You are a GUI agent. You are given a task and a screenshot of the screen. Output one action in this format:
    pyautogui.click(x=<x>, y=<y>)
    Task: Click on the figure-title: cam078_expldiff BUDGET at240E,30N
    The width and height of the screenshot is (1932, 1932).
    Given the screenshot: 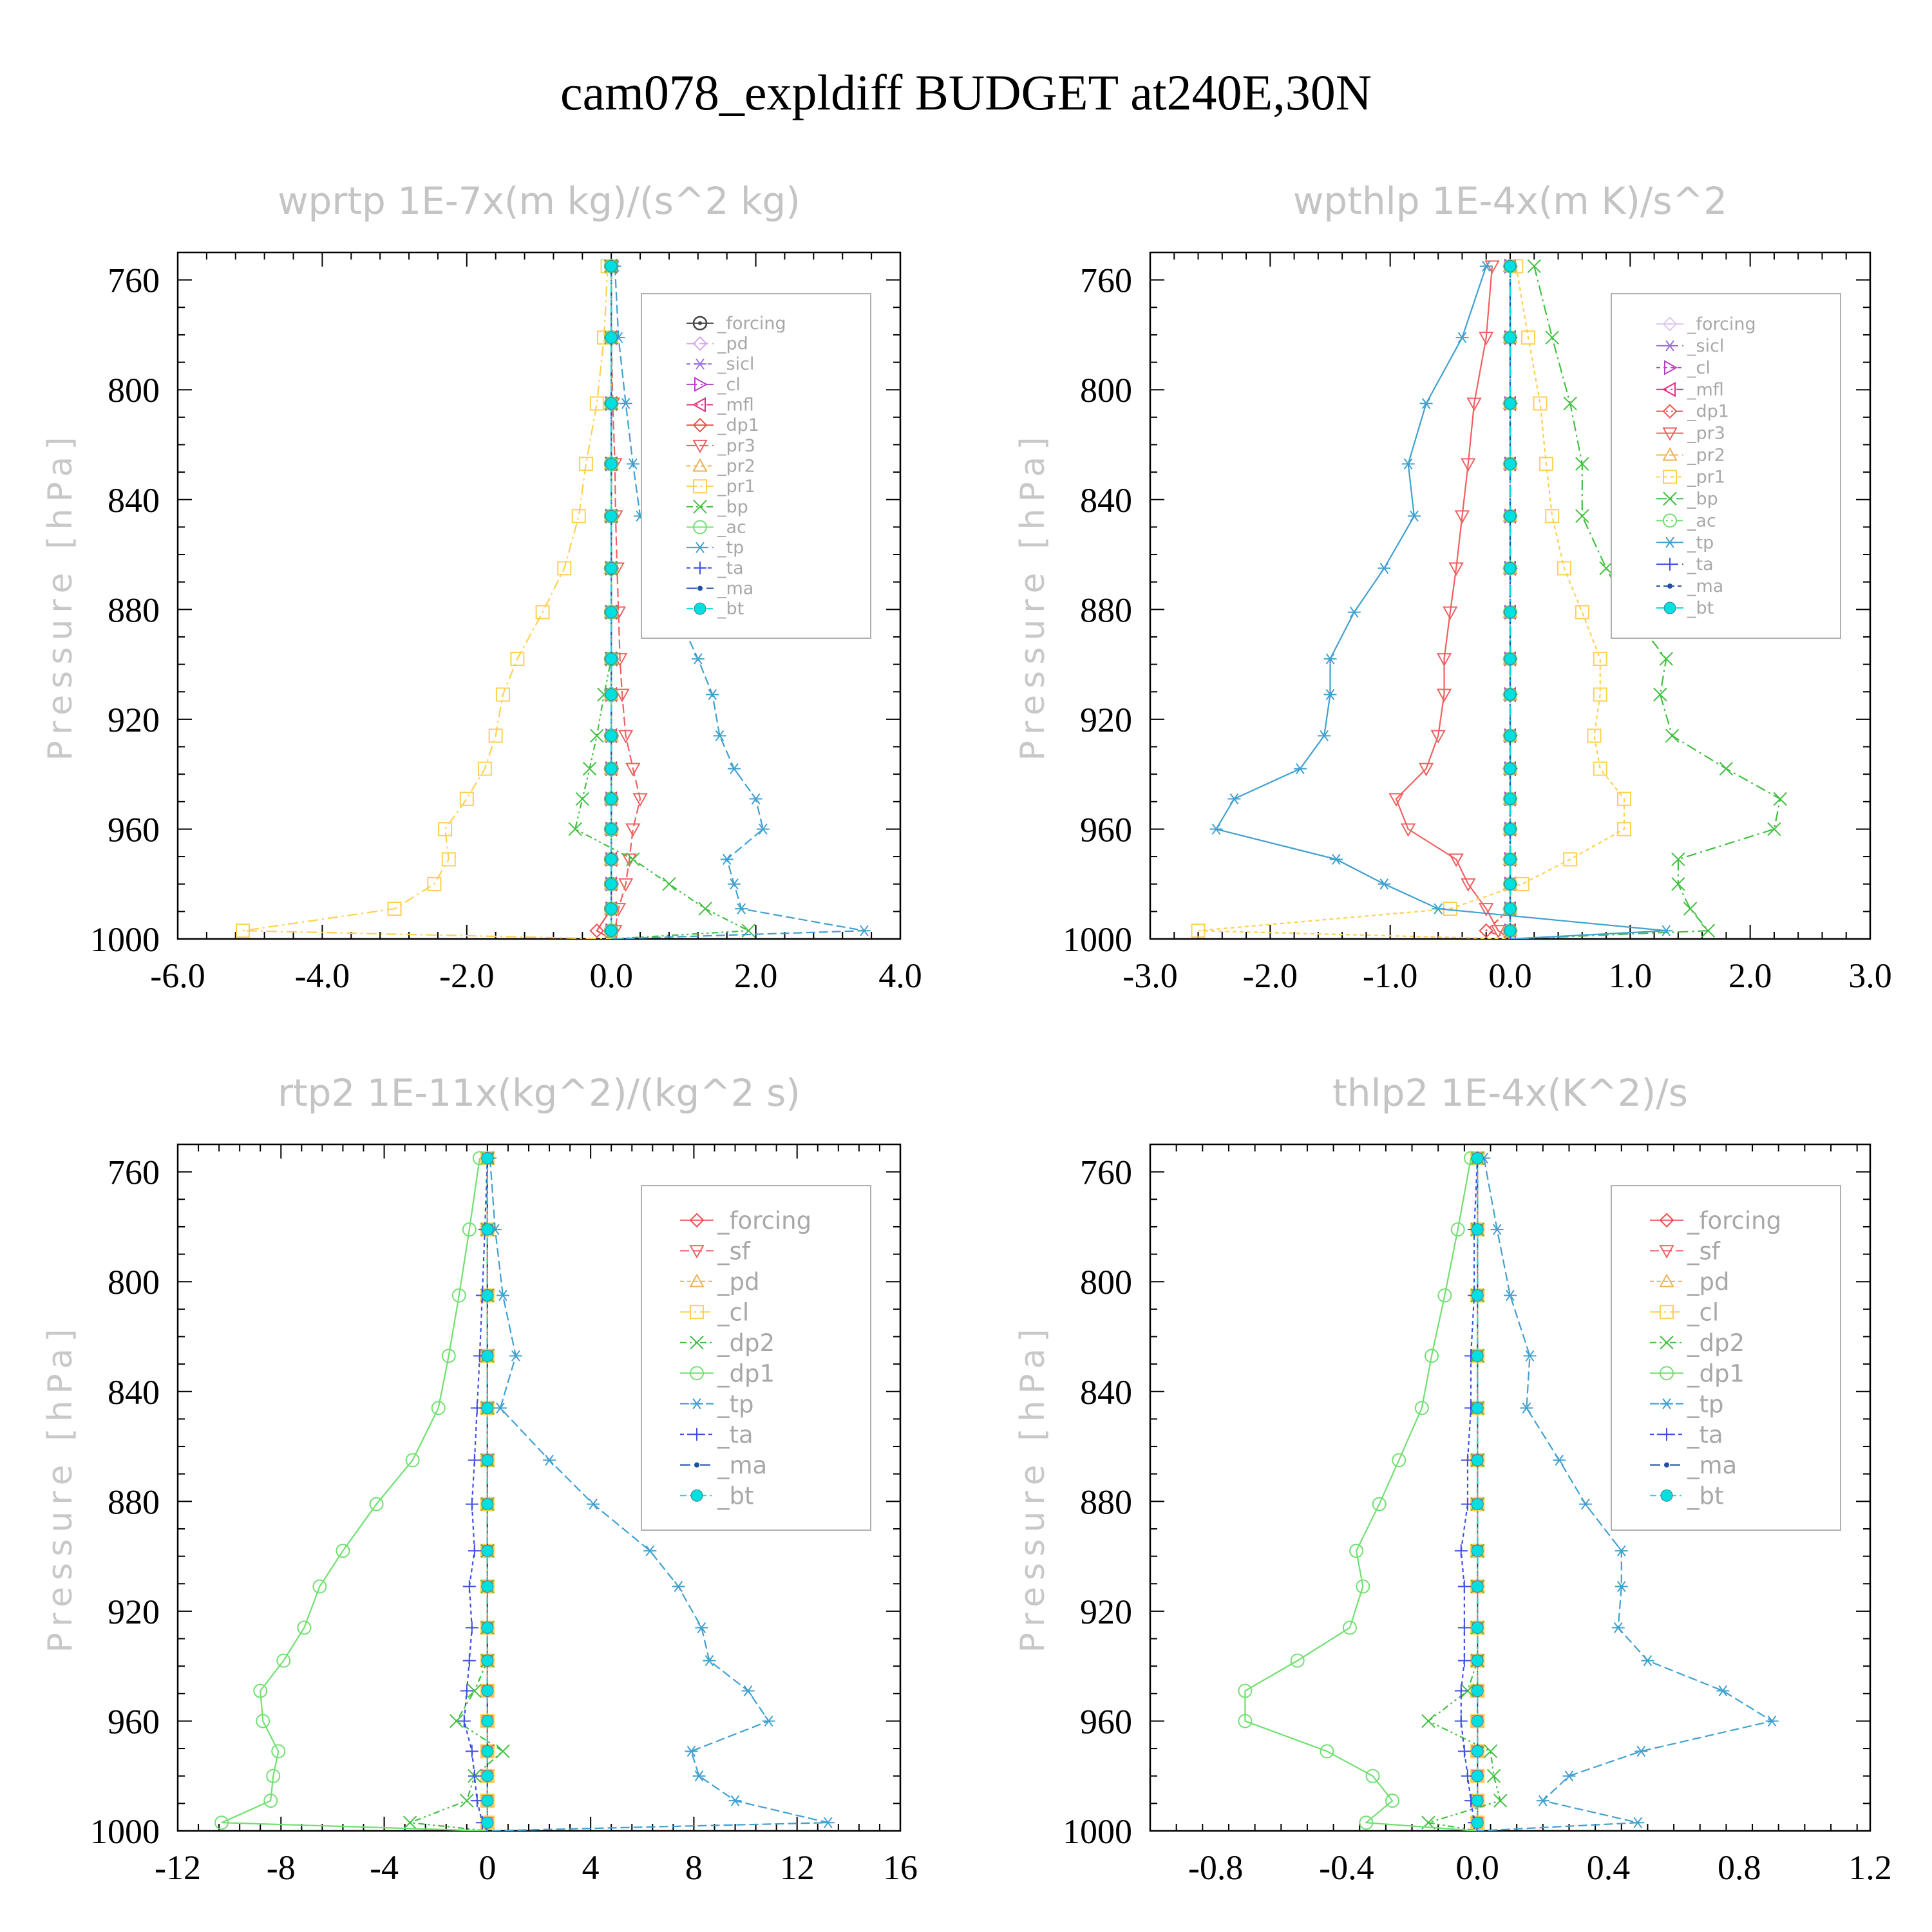 What is the action you would take?
    pyautogui.click(x=966, y=92)
    